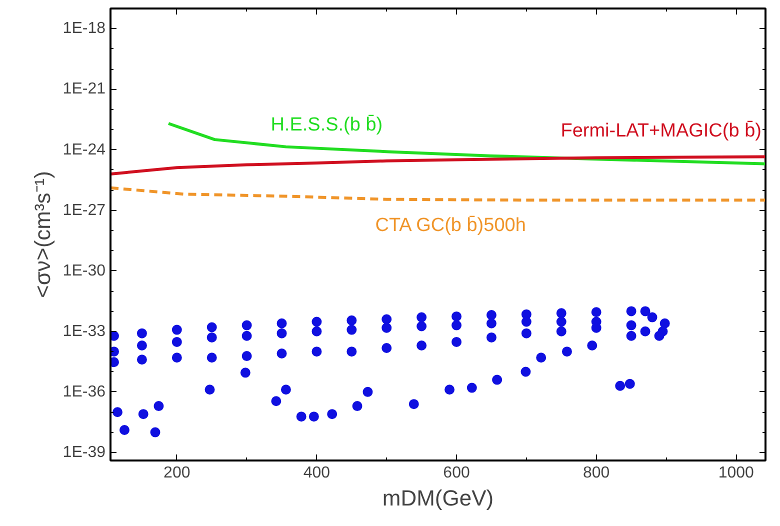 The image size is (780, 526). I want to click on x-tick-label: 600, so click(456, 473).